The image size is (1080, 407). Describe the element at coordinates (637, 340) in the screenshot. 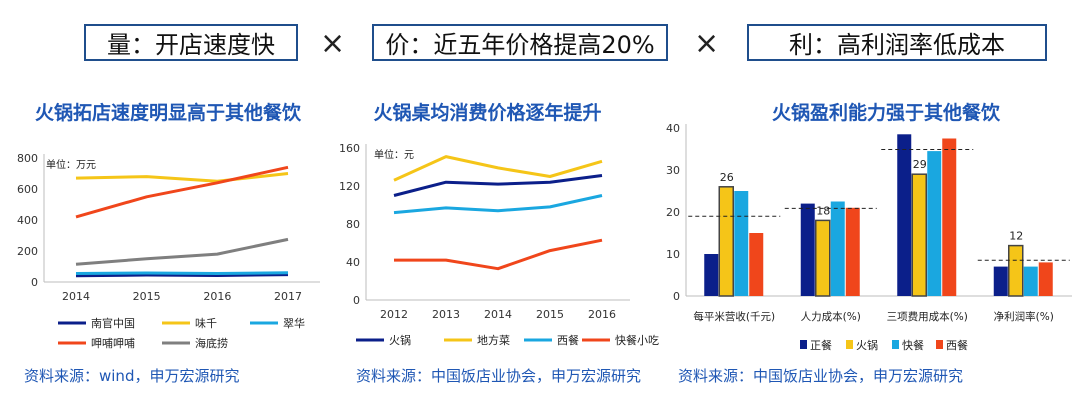

I see `legend-label: 快餐小吃` at that location.